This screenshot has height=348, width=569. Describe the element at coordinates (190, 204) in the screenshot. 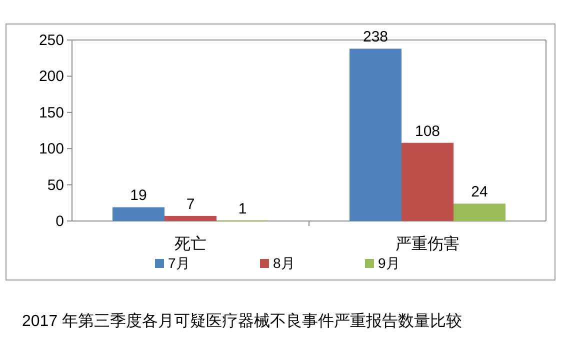

I see `data-label: 7` at that location.